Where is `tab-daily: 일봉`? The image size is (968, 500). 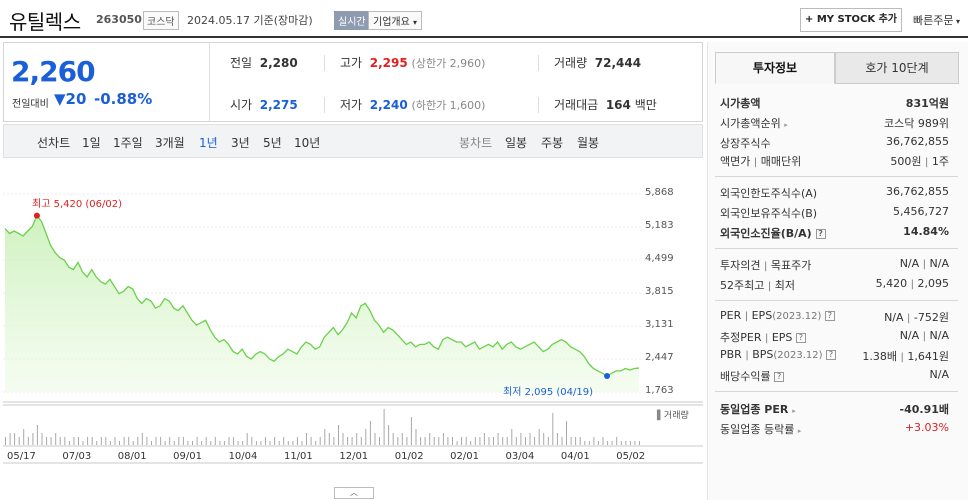
tab-daily: 일봉 is located at coordinates (516, 143).